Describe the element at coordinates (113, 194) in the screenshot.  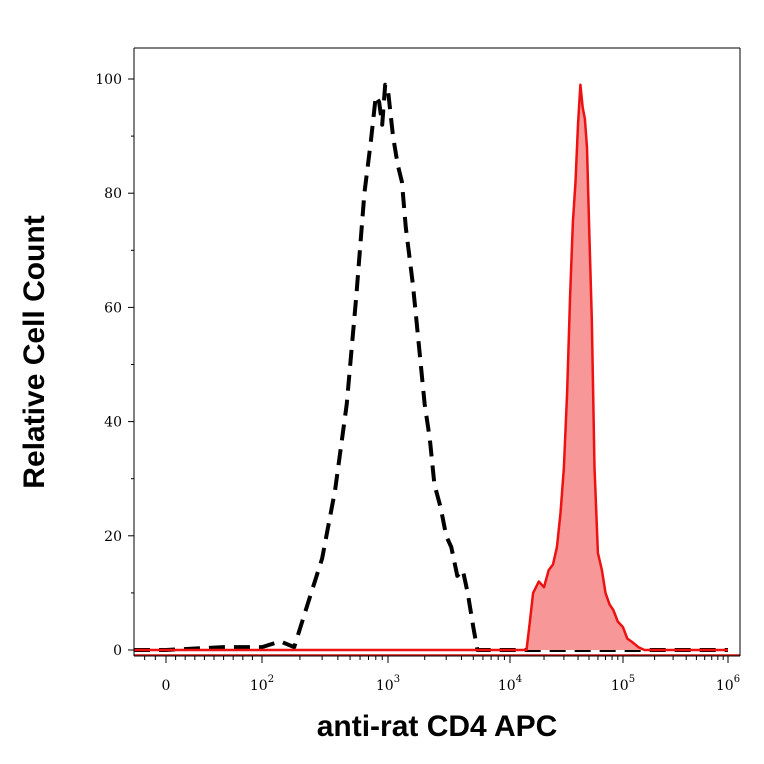
I see `y-tick-label: 80` at that location.